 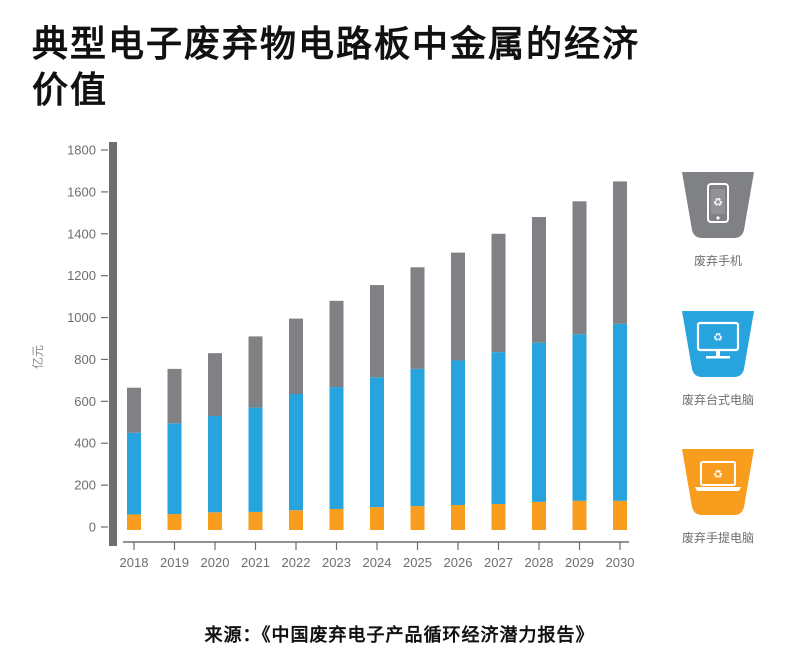 I want to click on desktop-bin-icon: ♻, so click(x=718, y=344).